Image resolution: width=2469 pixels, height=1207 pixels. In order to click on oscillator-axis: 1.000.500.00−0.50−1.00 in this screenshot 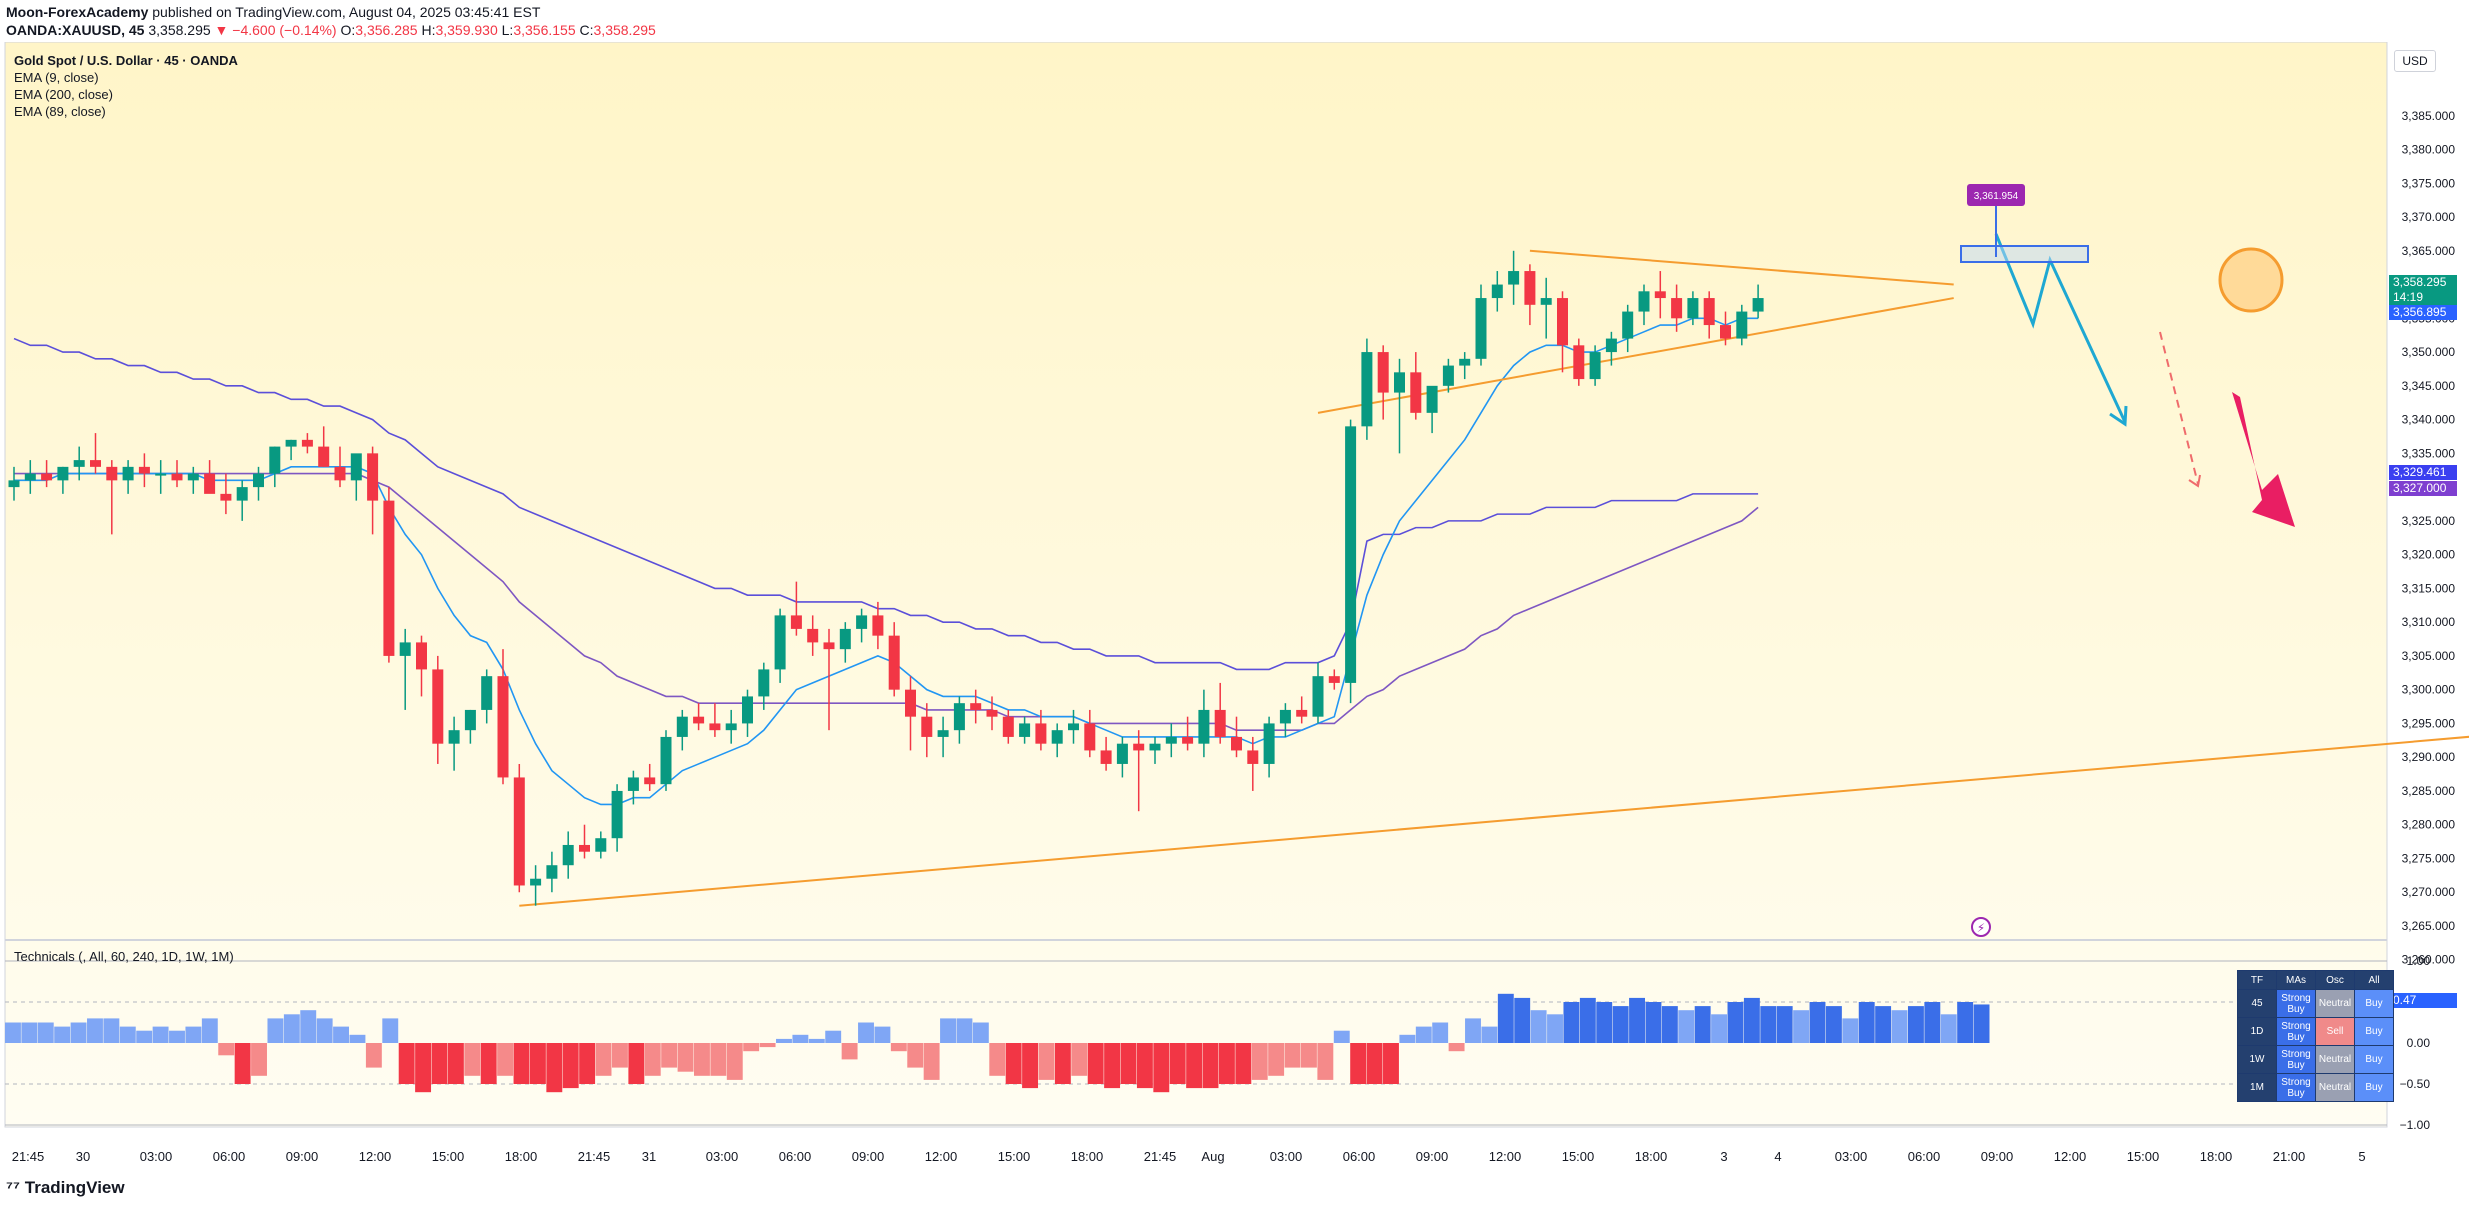, I will do `click(2415, 1043)`.